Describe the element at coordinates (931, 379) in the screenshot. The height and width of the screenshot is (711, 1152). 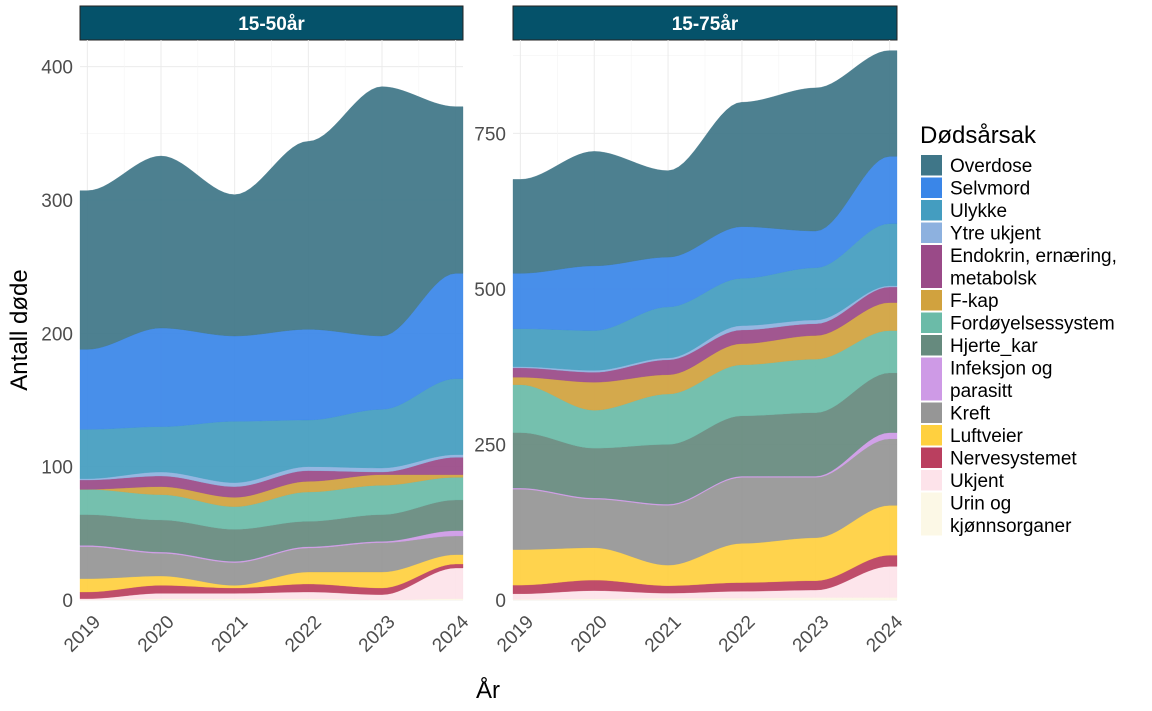
I see `legend-swatch-infeksjon-og-parasitt` at that location.